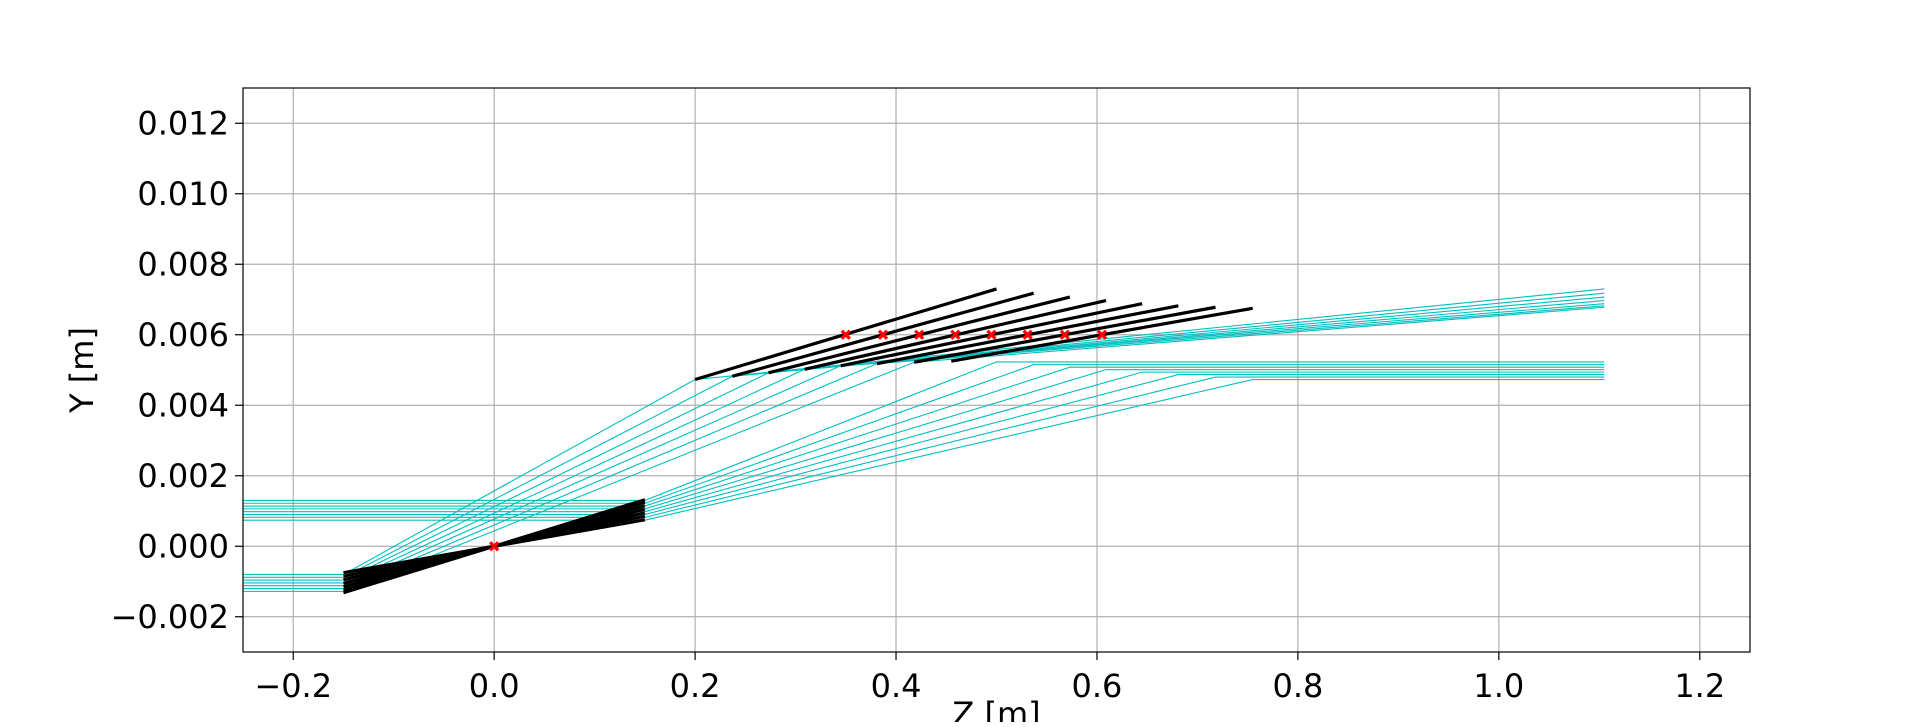  I want to click on x-tick-label: 1.0, so click(1498, 686).